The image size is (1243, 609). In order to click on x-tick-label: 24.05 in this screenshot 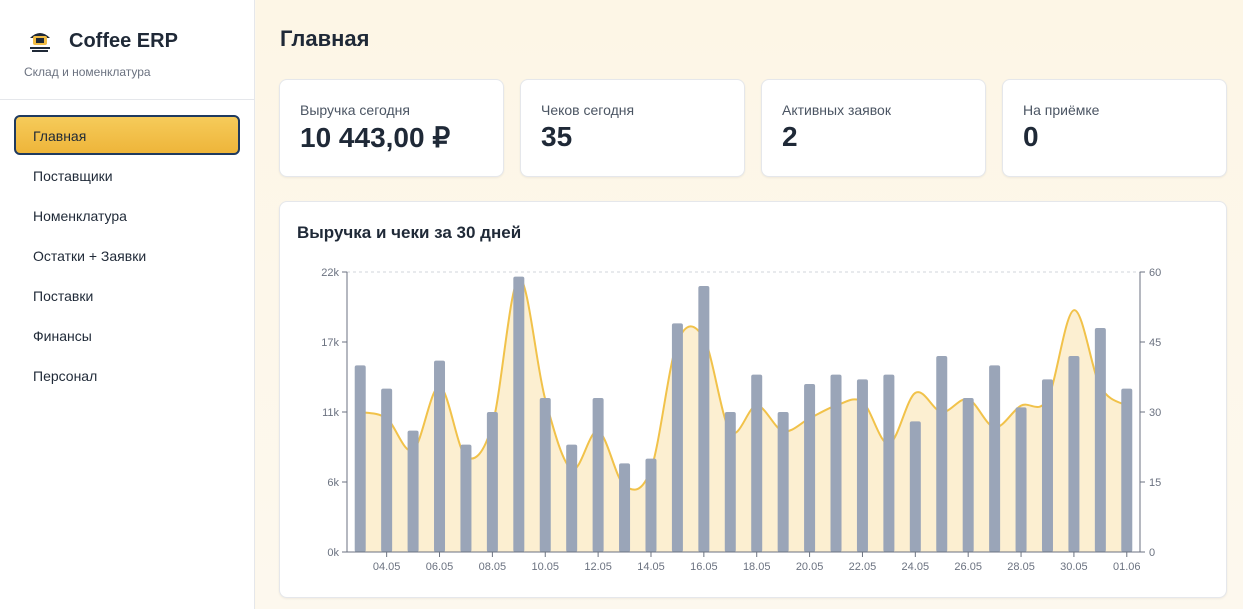, I will do `click(916, 567)`.